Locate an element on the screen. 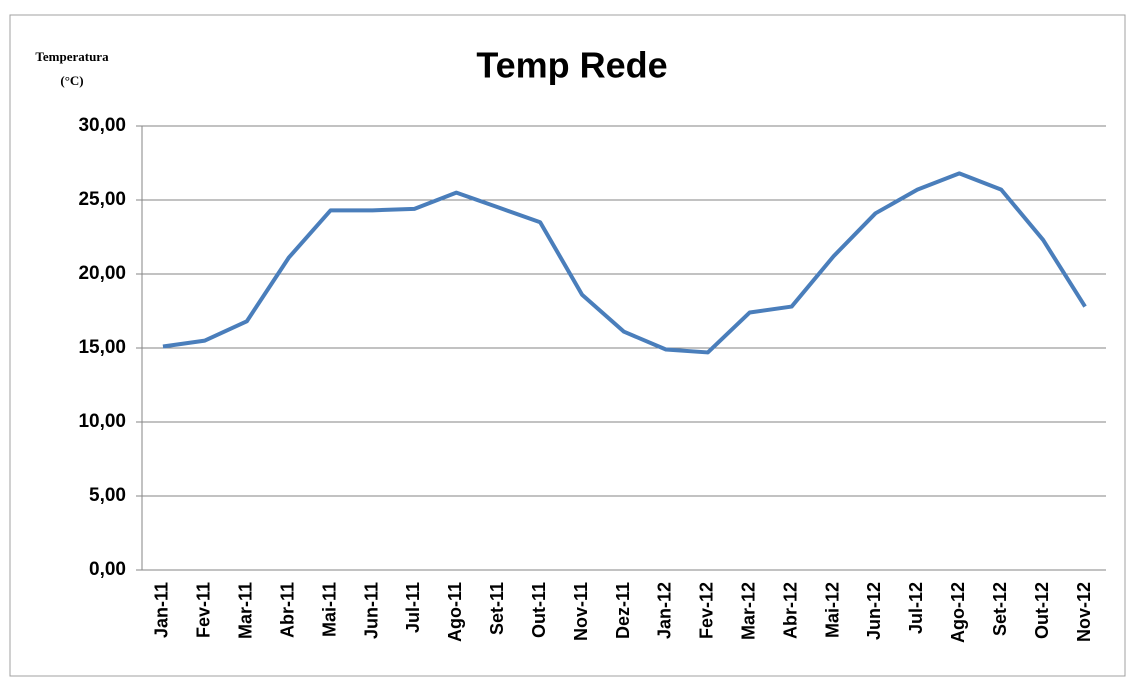 This screenshot has width=1126, height=677. x-tick-label: Jun-12 is located at coordinates (874, 611).